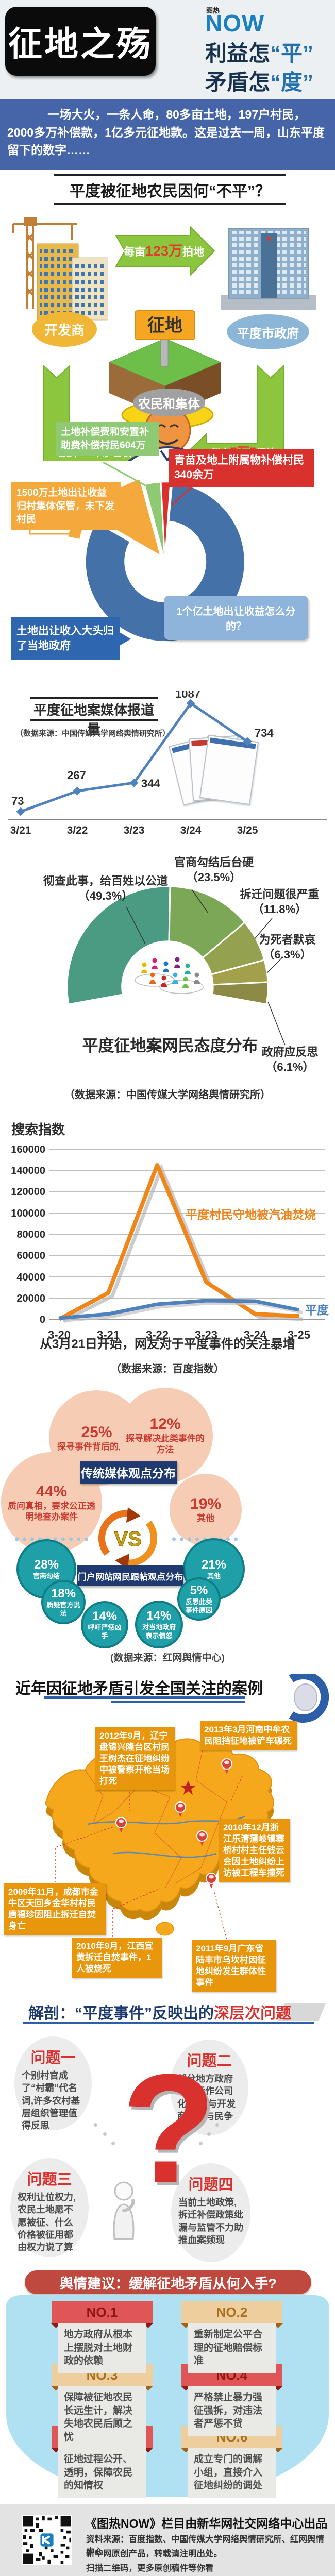 Image resolution: width=335 pixels, height=2576 pixels. I want to click on card-5-text: 征地过程公开、透明，保障农民的知情权, so click(102, 2473).